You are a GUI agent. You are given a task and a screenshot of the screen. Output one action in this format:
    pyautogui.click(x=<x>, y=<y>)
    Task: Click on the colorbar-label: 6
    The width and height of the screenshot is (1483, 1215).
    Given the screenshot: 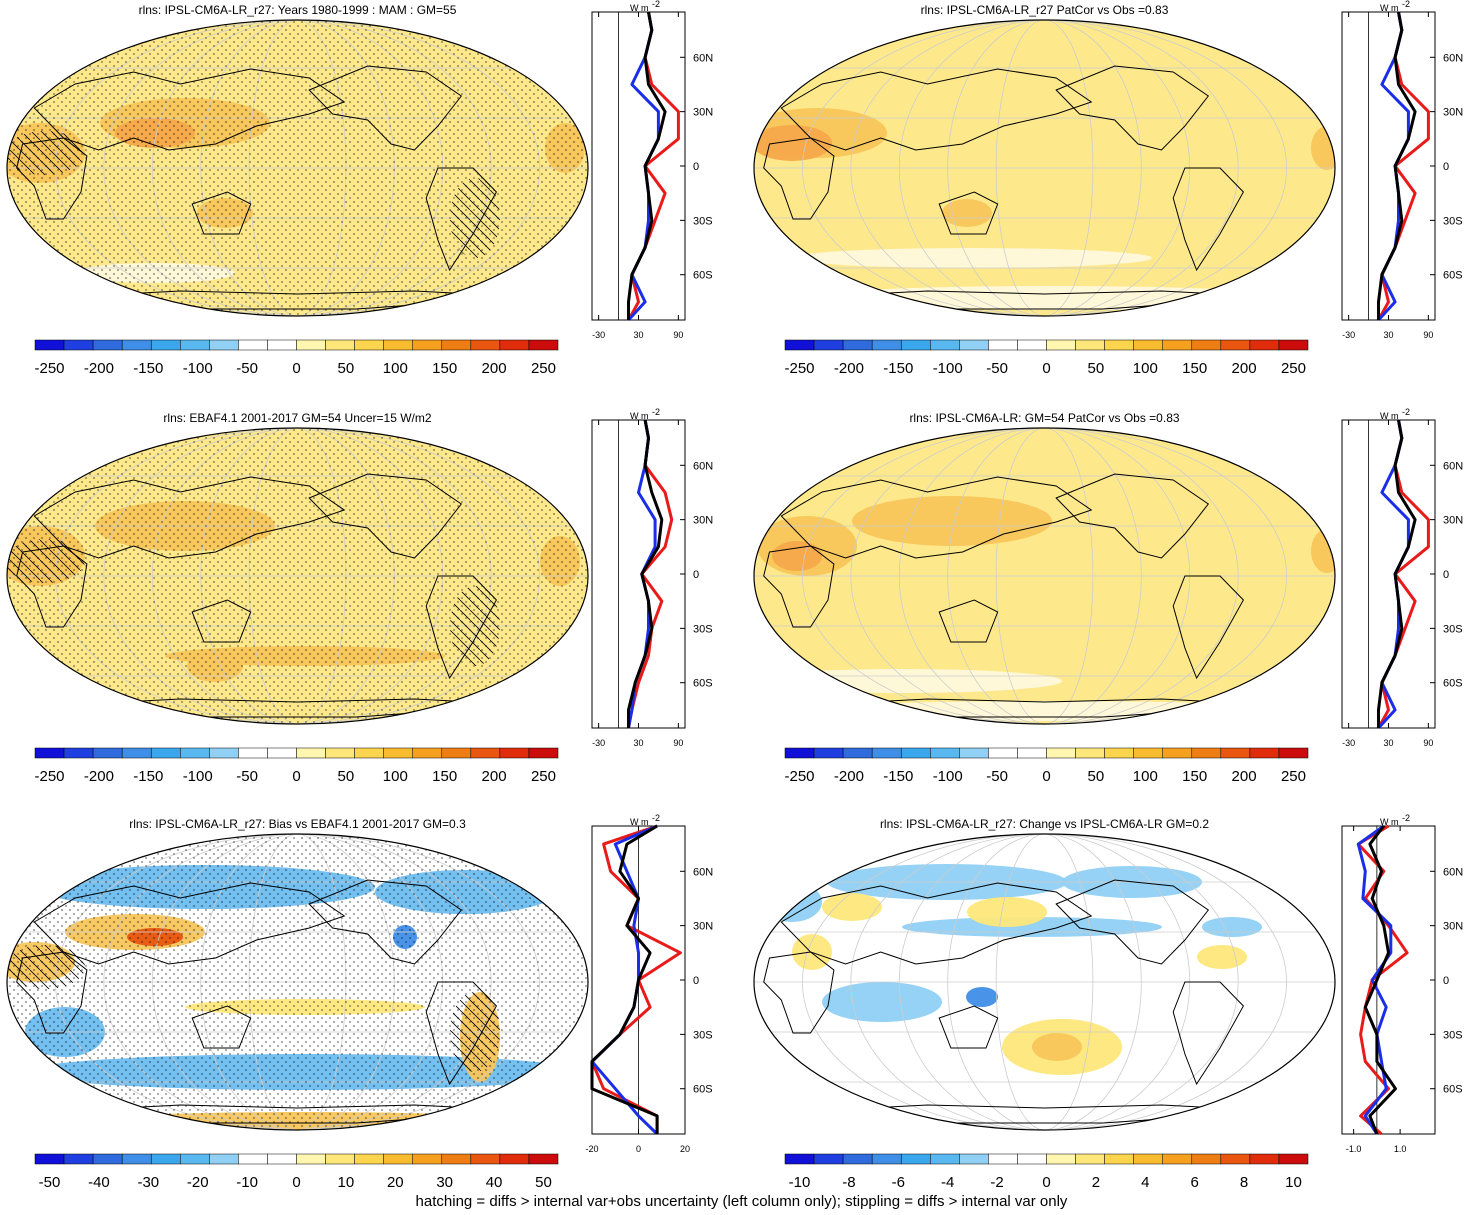 What is the action you would take?
    pyautogui.click(x=1195, y=1182)
    